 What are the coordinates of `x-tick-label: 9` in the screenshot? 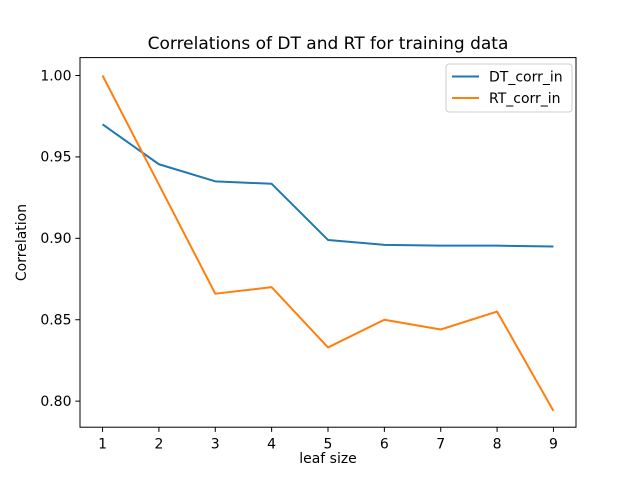 It's located at (553, 445).